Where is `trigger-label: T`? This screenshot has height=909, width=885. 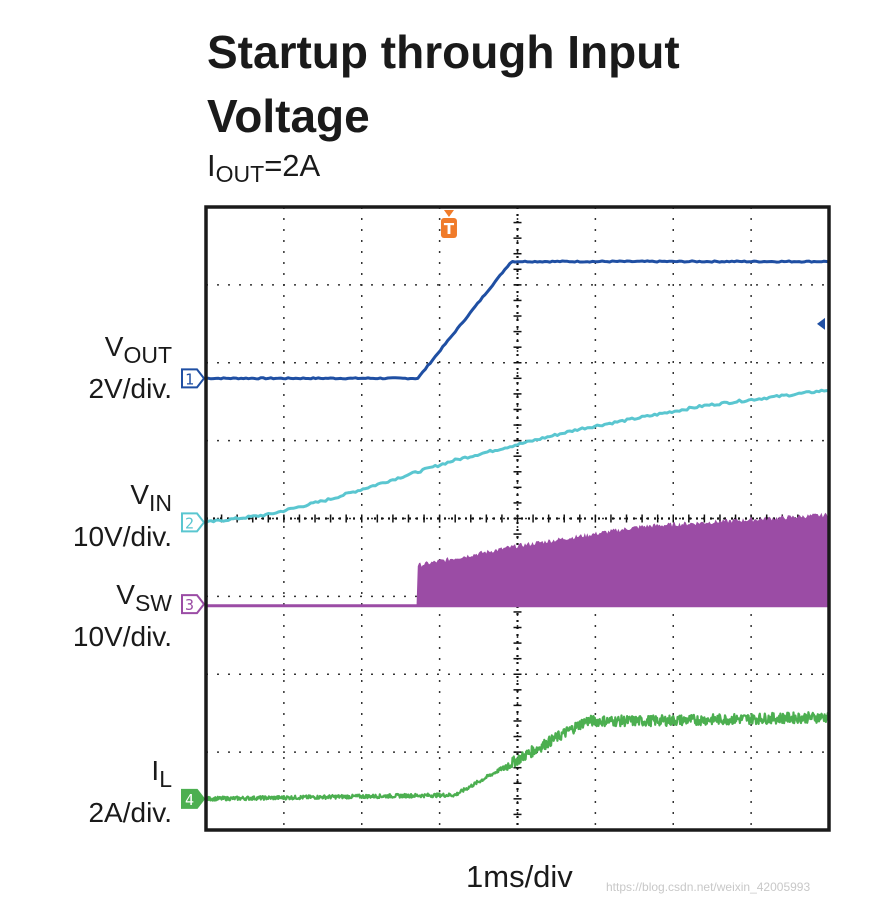 trigger-label: T is located at coordinates (449, 229).